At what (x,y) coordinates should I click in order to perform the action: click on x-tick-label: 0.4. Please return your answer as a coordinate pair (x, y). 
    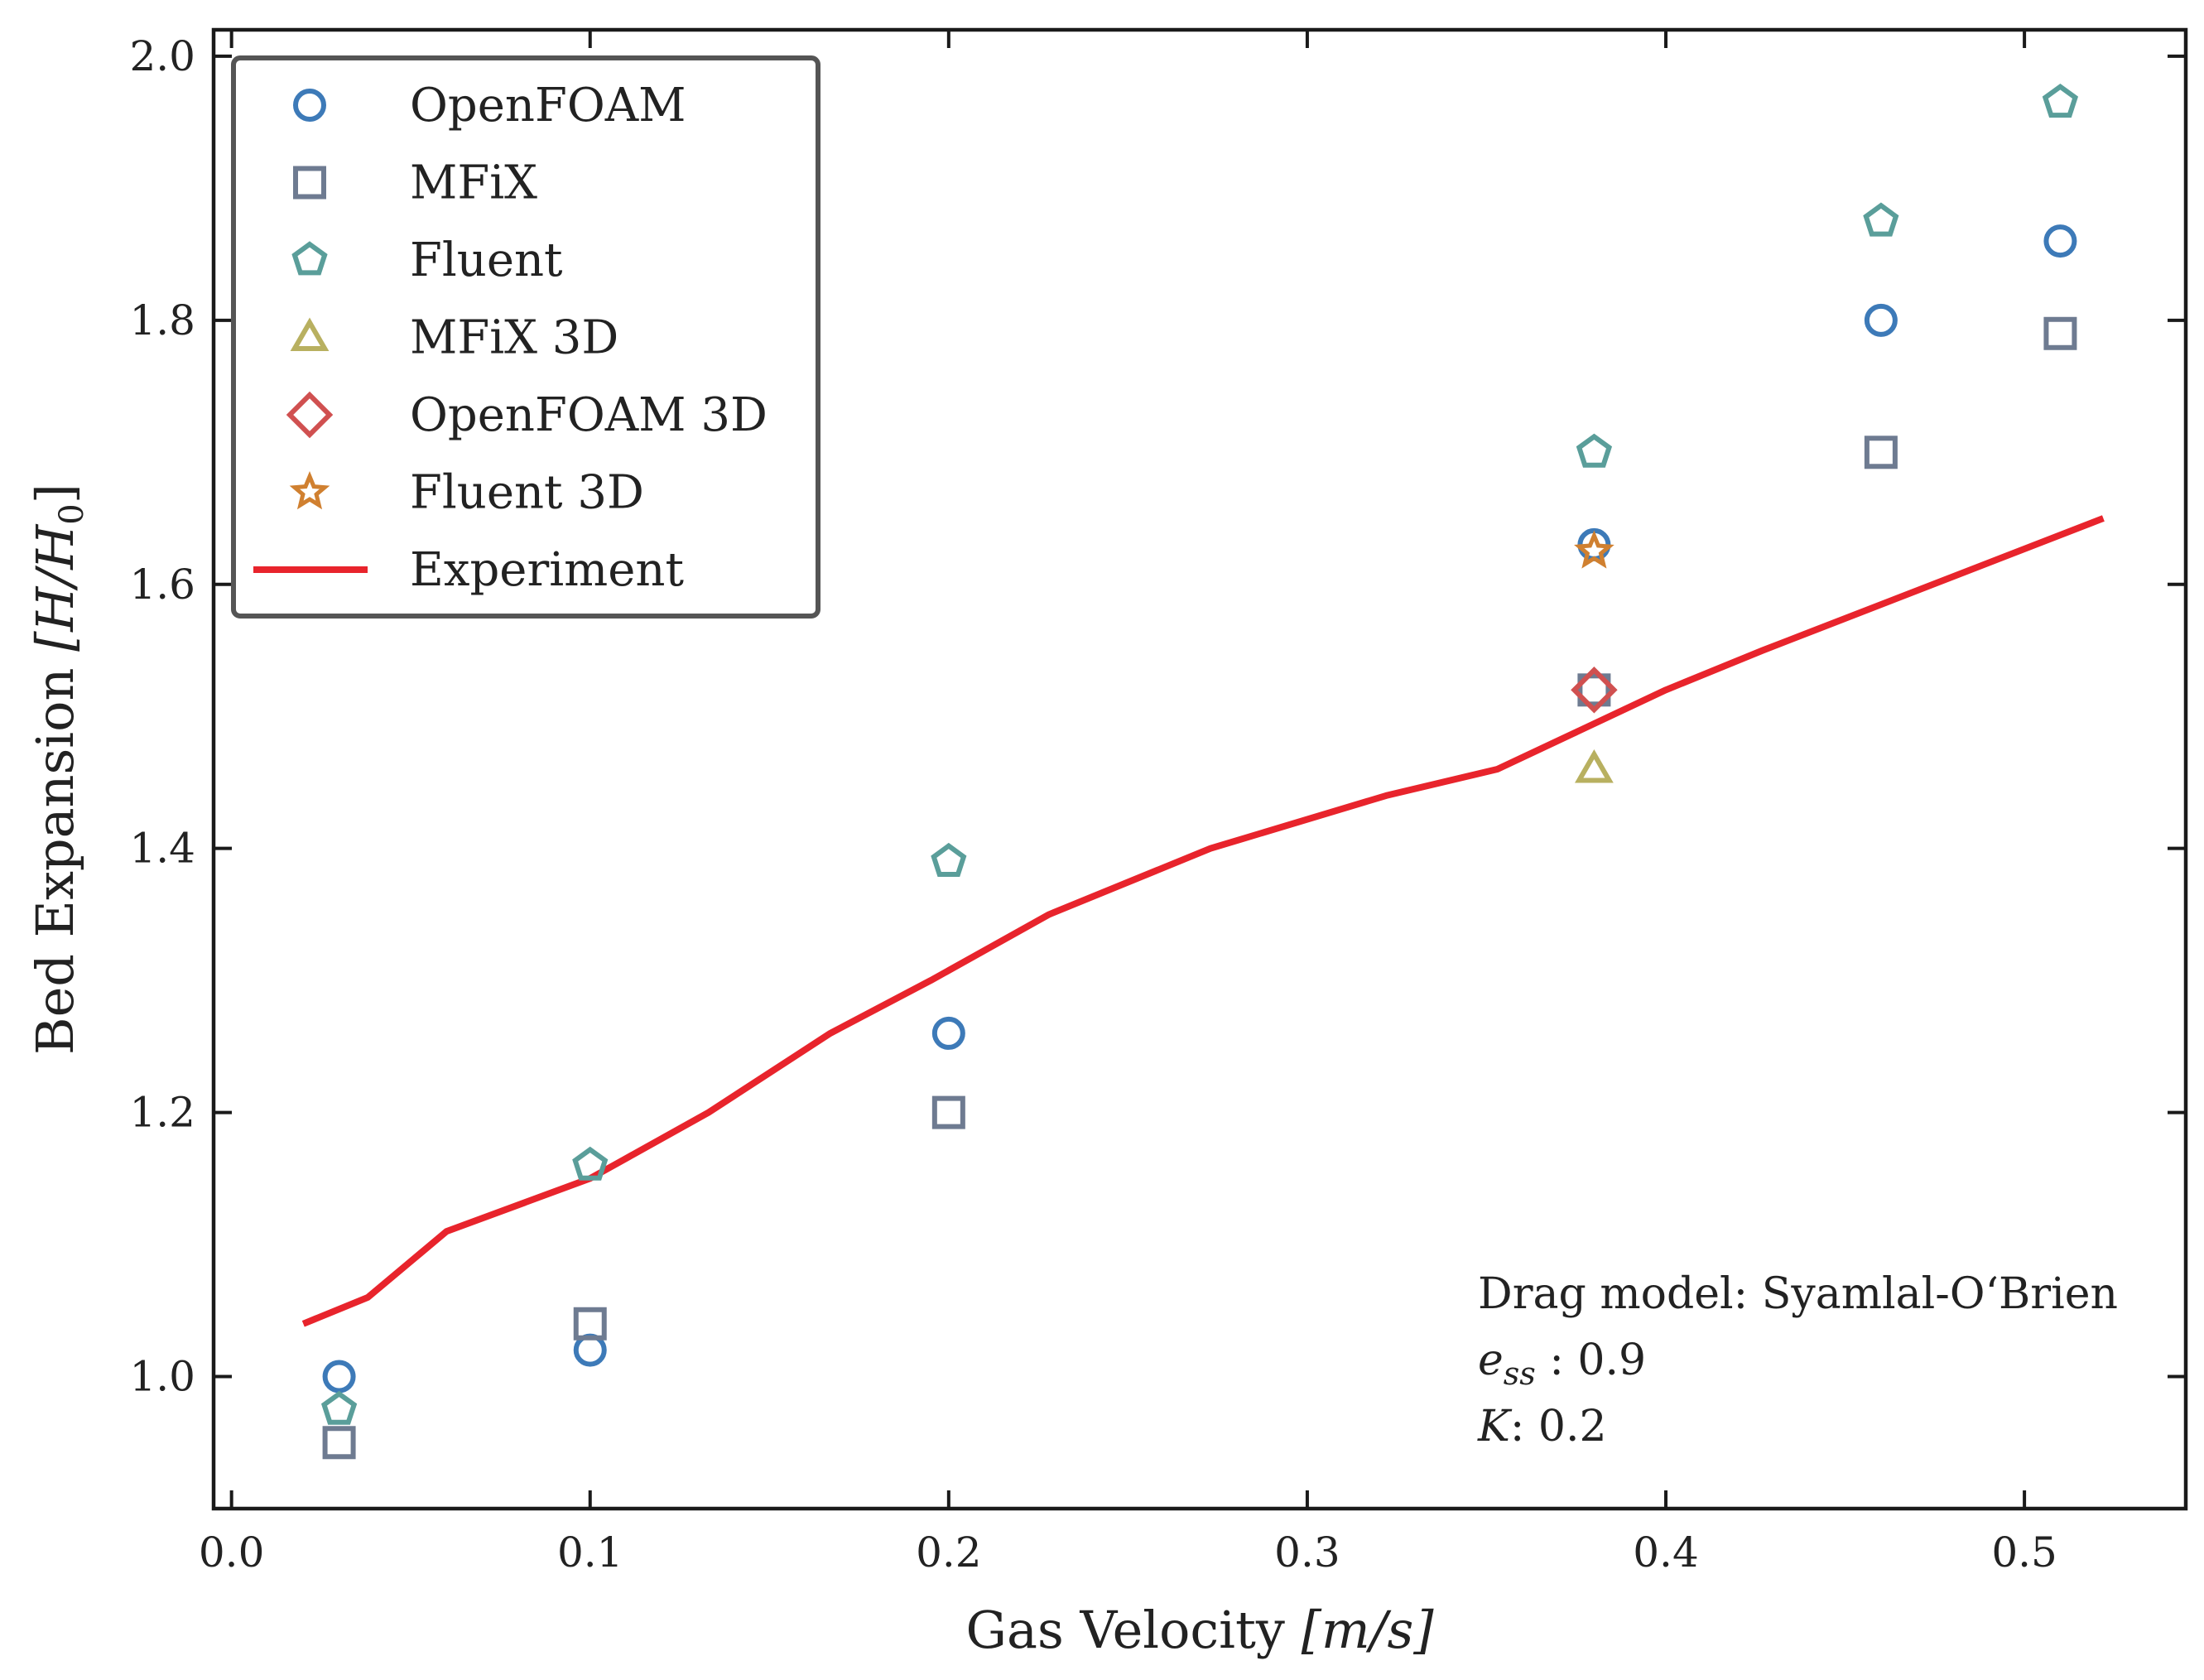
    Looking at the image, I should click on (1666, 1552).